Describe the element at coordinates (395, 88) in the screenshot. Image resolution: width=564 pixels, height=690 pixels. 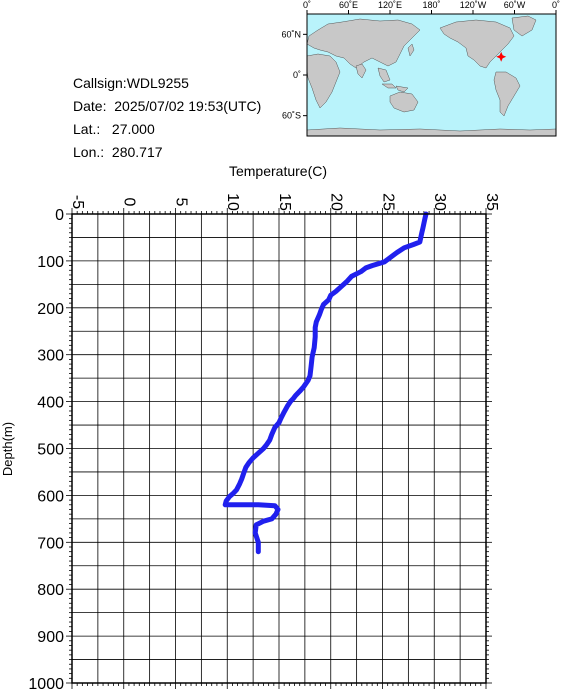
I see `land-indonesia` at that location.